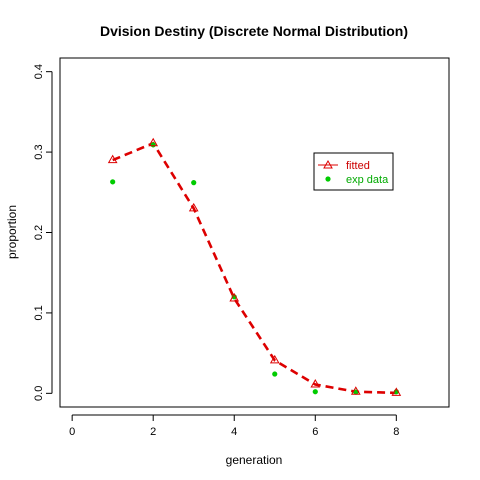 The height and width of the screenshot is (480, 480). I want to click on x-axis-label: generation, so click(254, 460).